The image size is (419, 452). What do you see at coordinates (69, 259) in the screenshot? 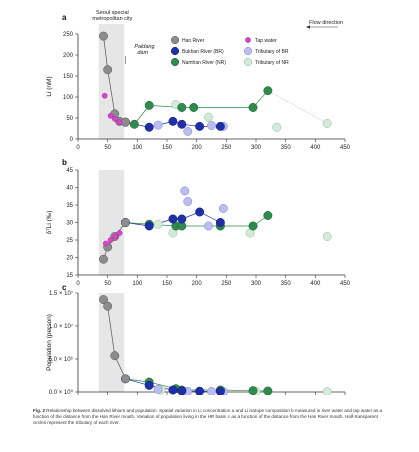
I see `y-tick-label: 20` at bounding box center [69, 259].